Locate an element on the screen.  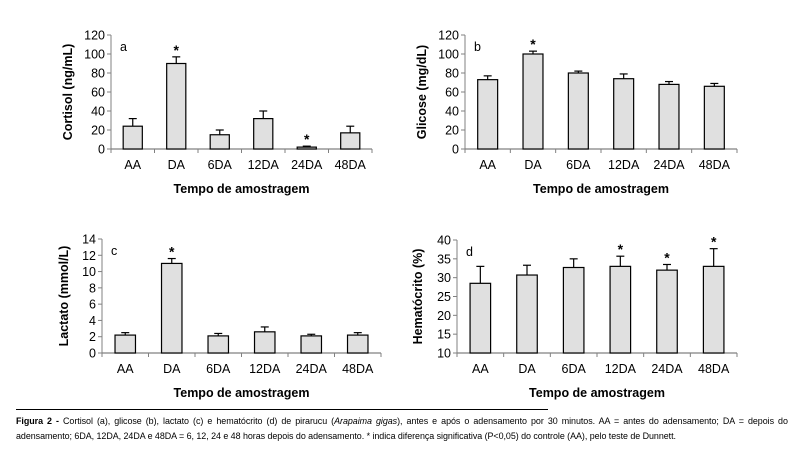
y-axis-title: Cortisol (ng/mL) is located at coordinates (68, 92).